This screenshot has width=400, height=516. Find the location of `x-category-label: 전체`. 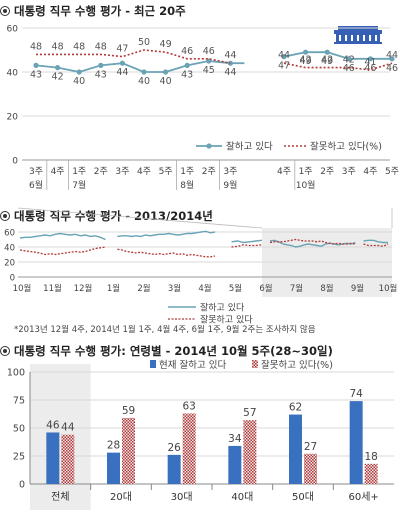

x-category-label: 전체 is located at coordinates (60, 497).